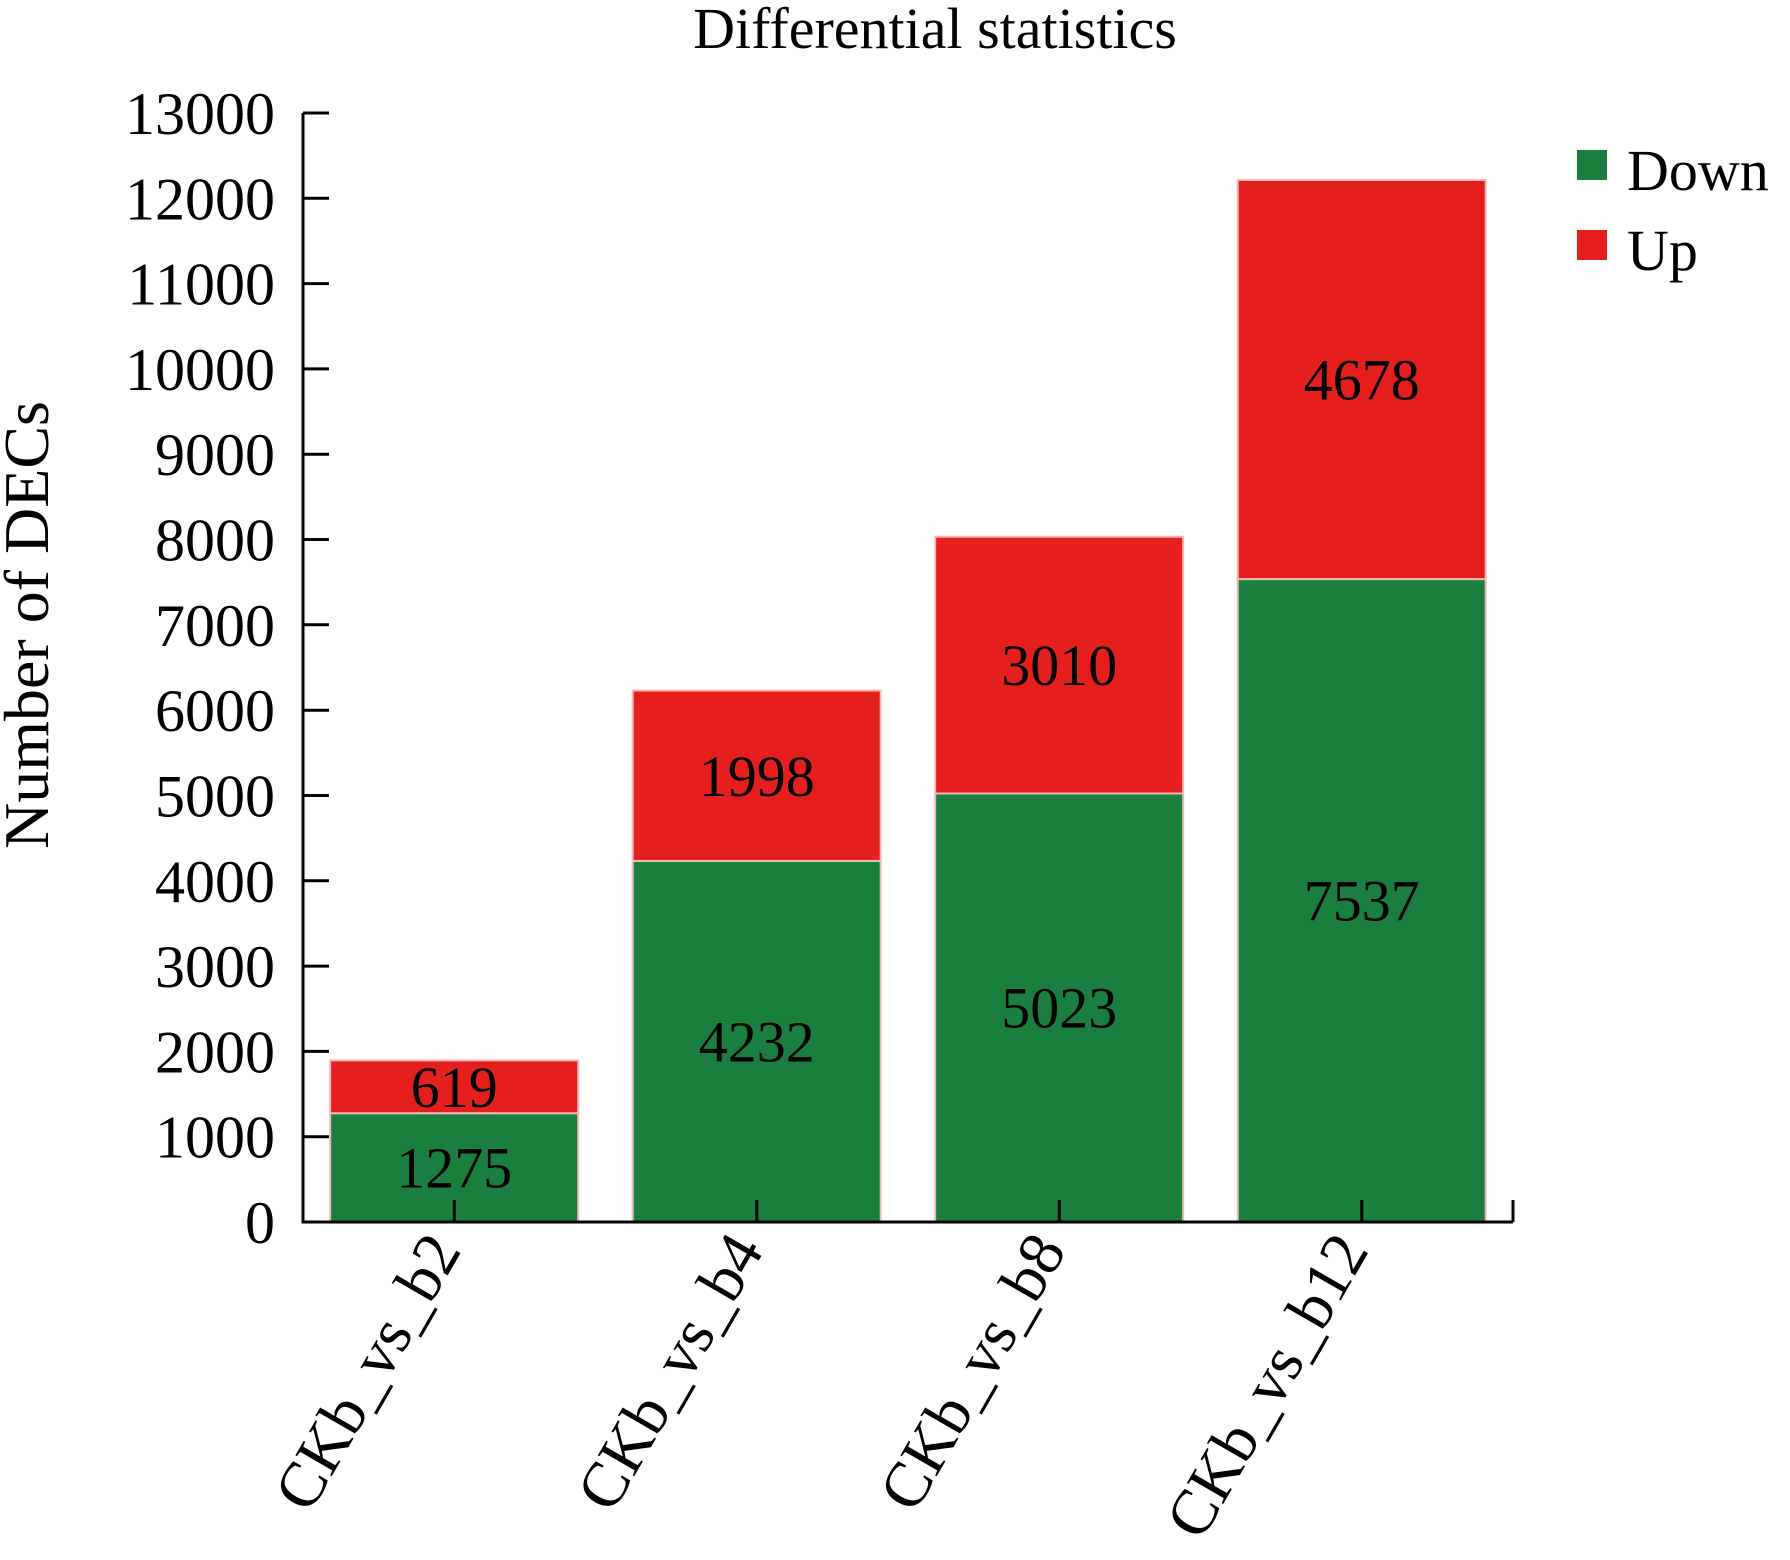 The width and height of the screenshot is (1790, 1560). Describe the element at coordinates (1662, 250) in the screenshot. I see `legend-label-up: Up` at that location.